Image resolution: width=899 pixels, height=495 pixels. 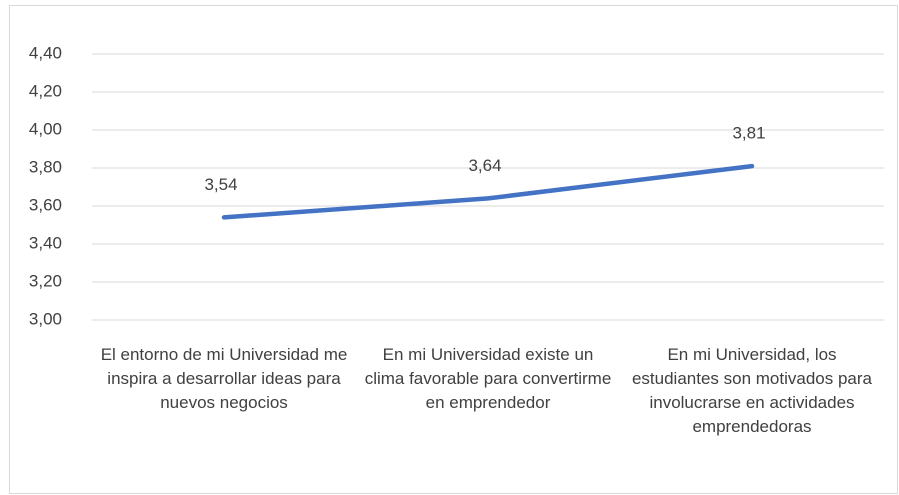 I want to click on data-label: 3,81, so click(x=748, y=133).